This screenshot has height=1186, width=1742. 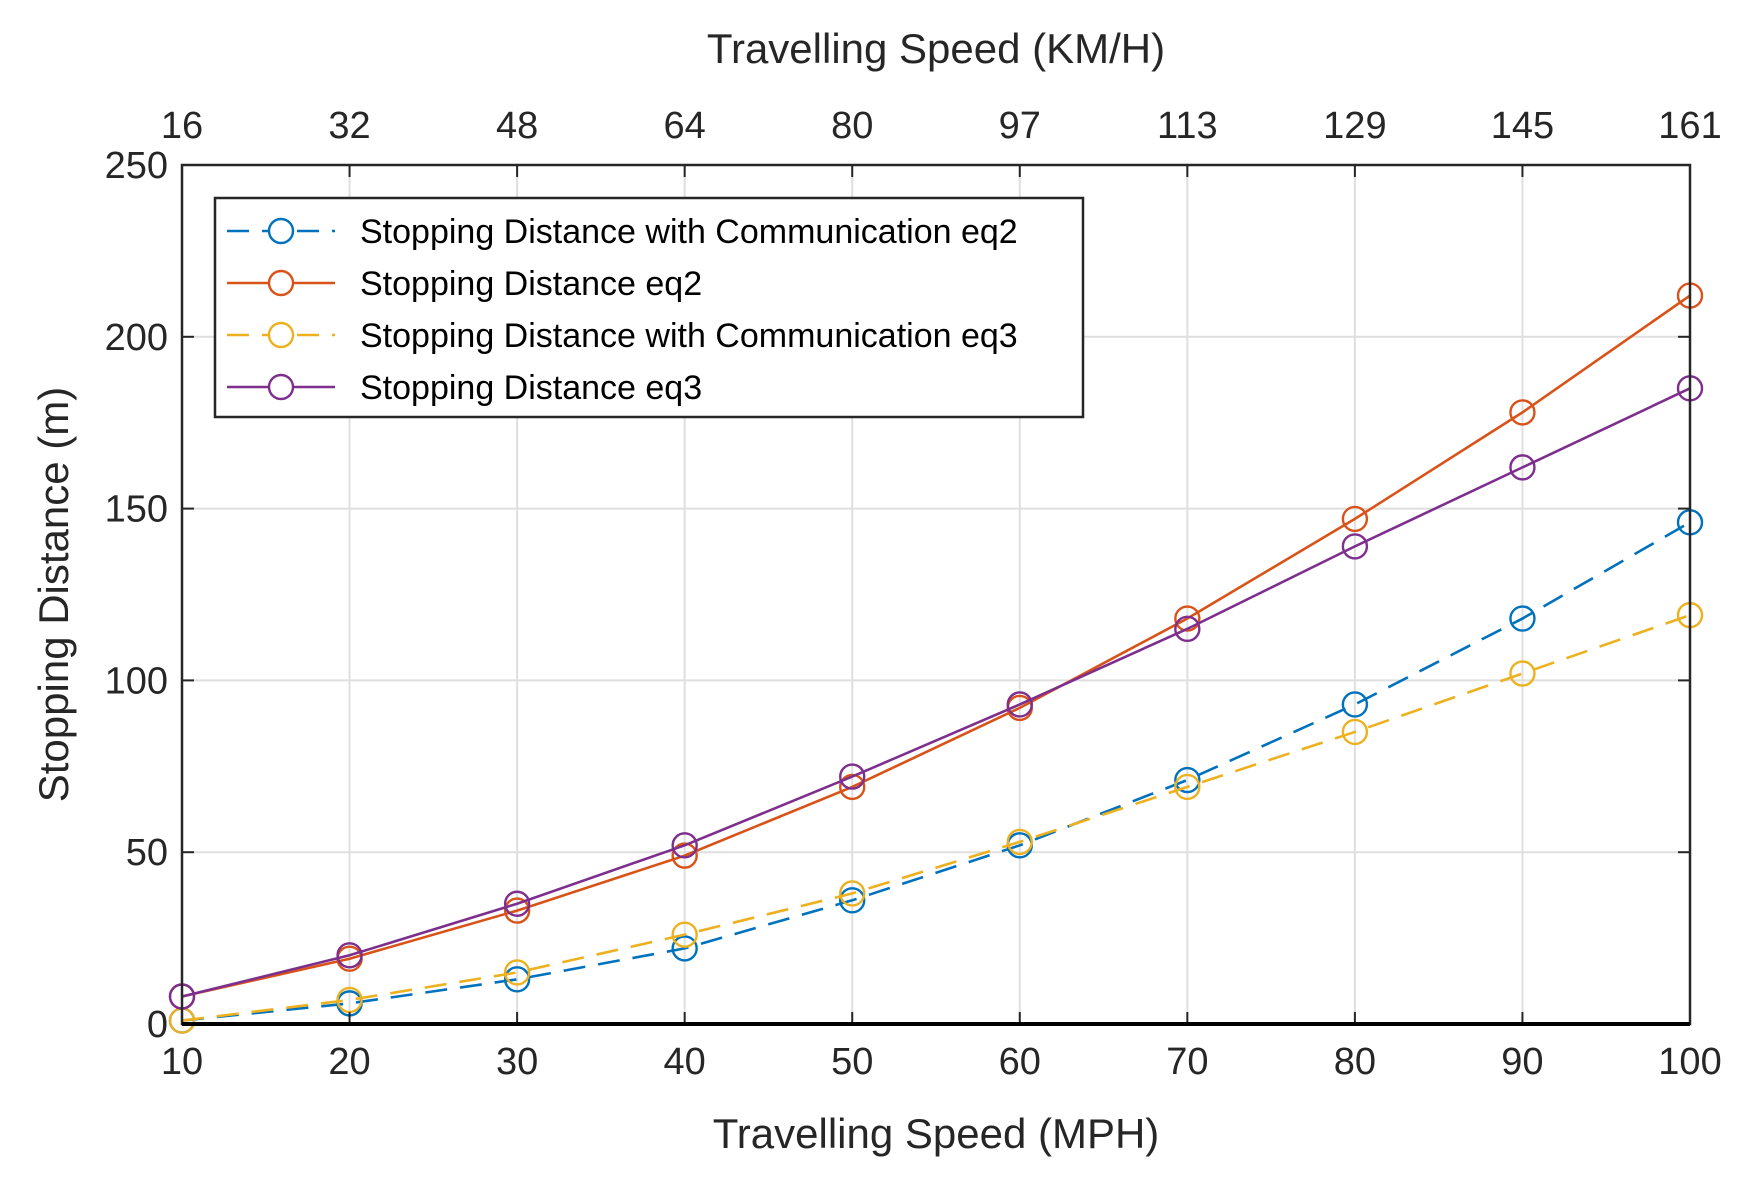 What do you see at coordinates (1187, 126) in the screenshot?
I see `top-x-tick-label: 113` at bounding box center [1187, 126].